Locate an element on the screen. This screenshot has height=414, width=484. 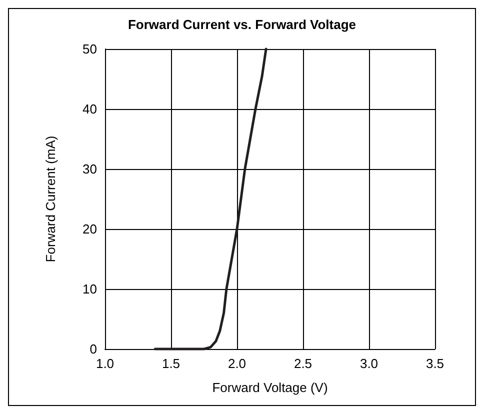
x-tick-label: 3.0 is located at coordinates (369, 363).